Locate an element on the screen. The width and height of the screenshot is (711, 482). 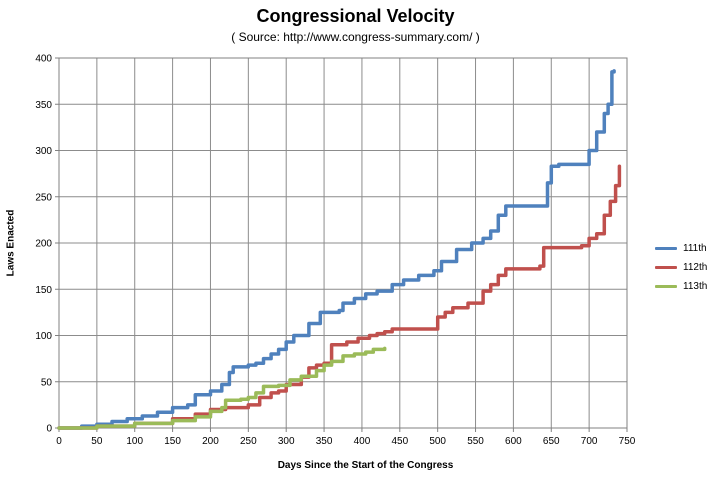
y-tick-label: 50 is located at coordinates (47, 382).